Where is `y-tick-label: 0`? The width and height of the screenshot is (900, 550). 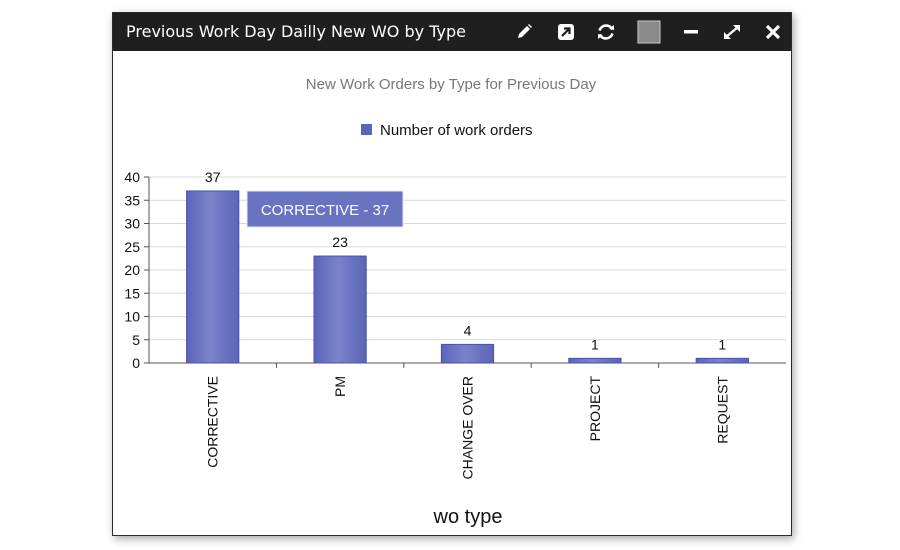 y-tick-label: 0 is located at coordinates (136, 363).